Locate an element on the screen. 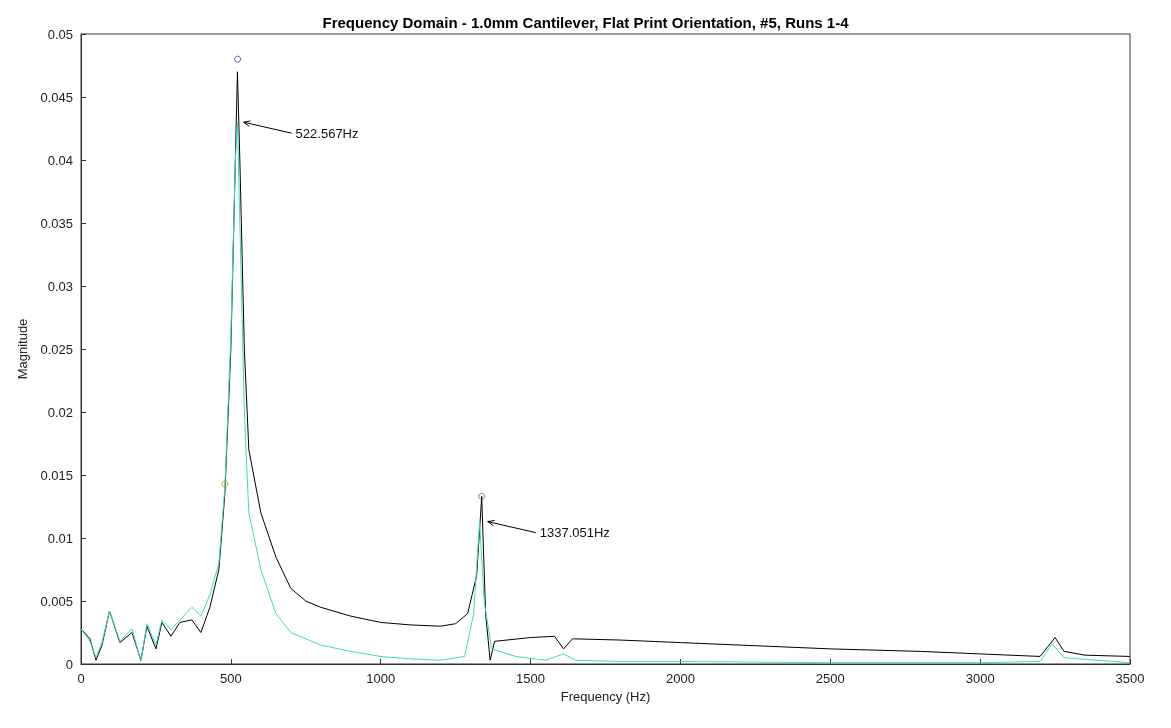 Image resolution: width=1171 pixels, height=728 pixels. x-tick-label: 0 is located at coordinates (81, 678).